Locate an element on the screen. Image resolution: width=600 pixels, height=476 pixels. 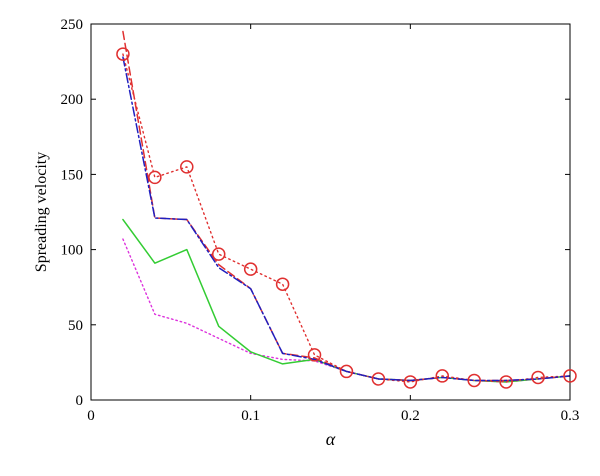
y-tick-label: 100 is located at coordinates (72, 251).